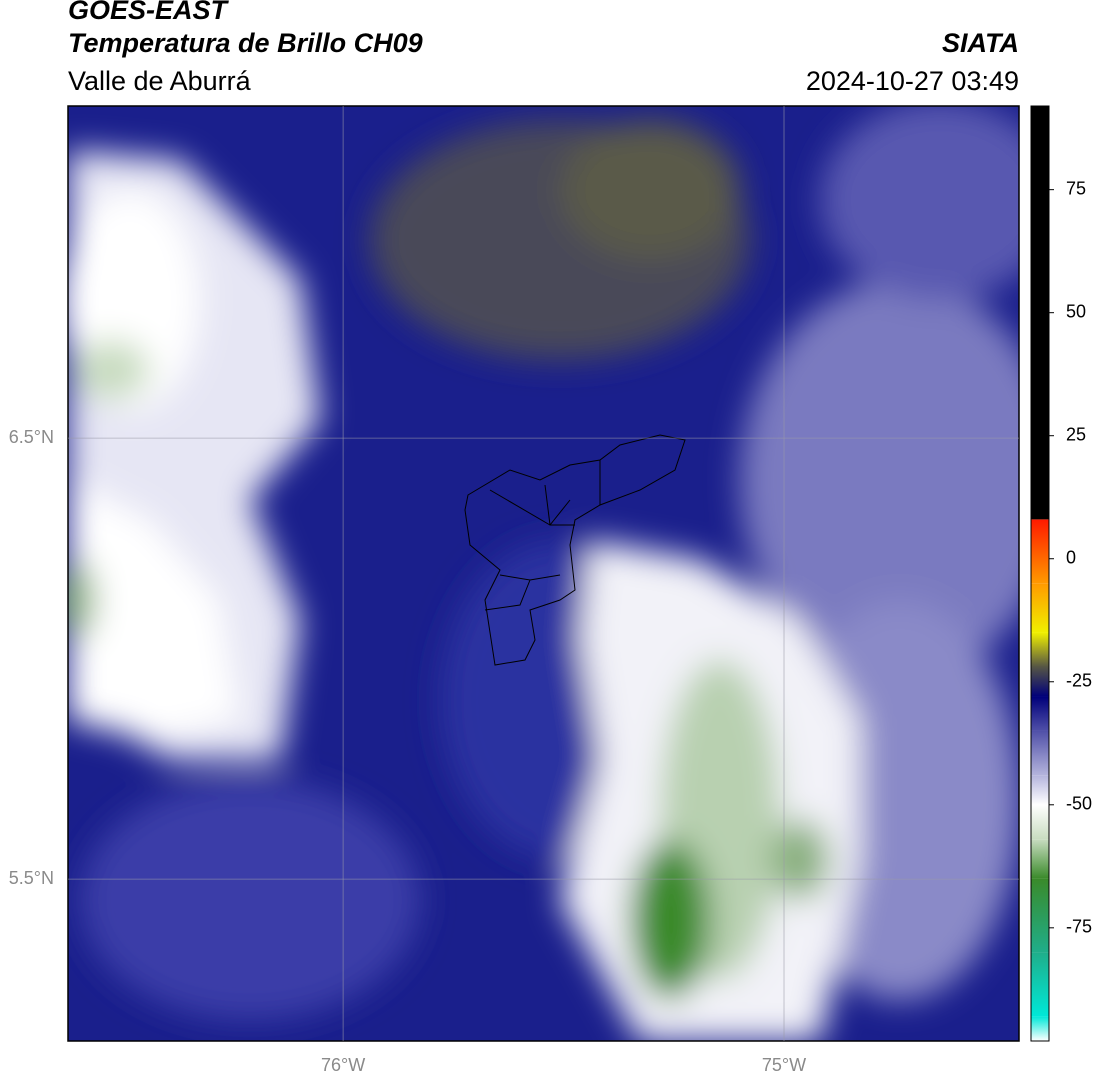 The image size is (1094, 1078). Describe the element at coordinates (575, 550) in the screenshot. I see `municipal-boundaries` at that location.